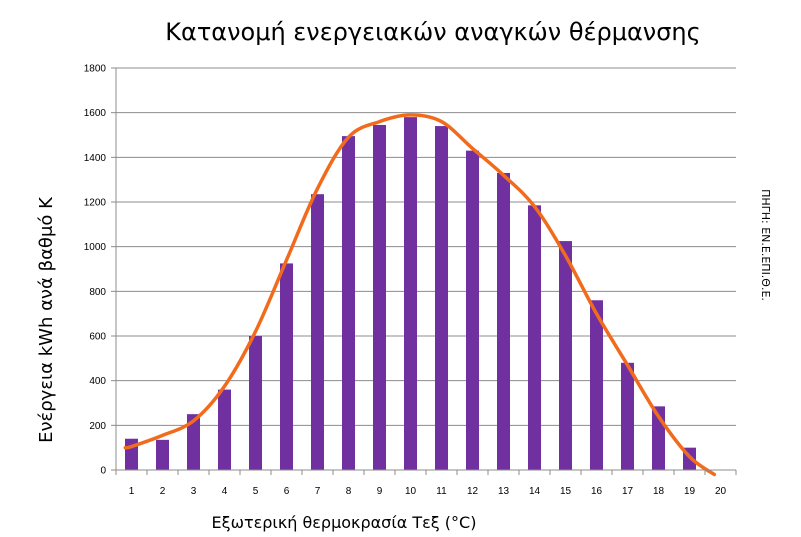  What do you see at coordinates (287, 491) in the screenshot?
I see `x-tick-label: 6` at bounding box center [287, 491].